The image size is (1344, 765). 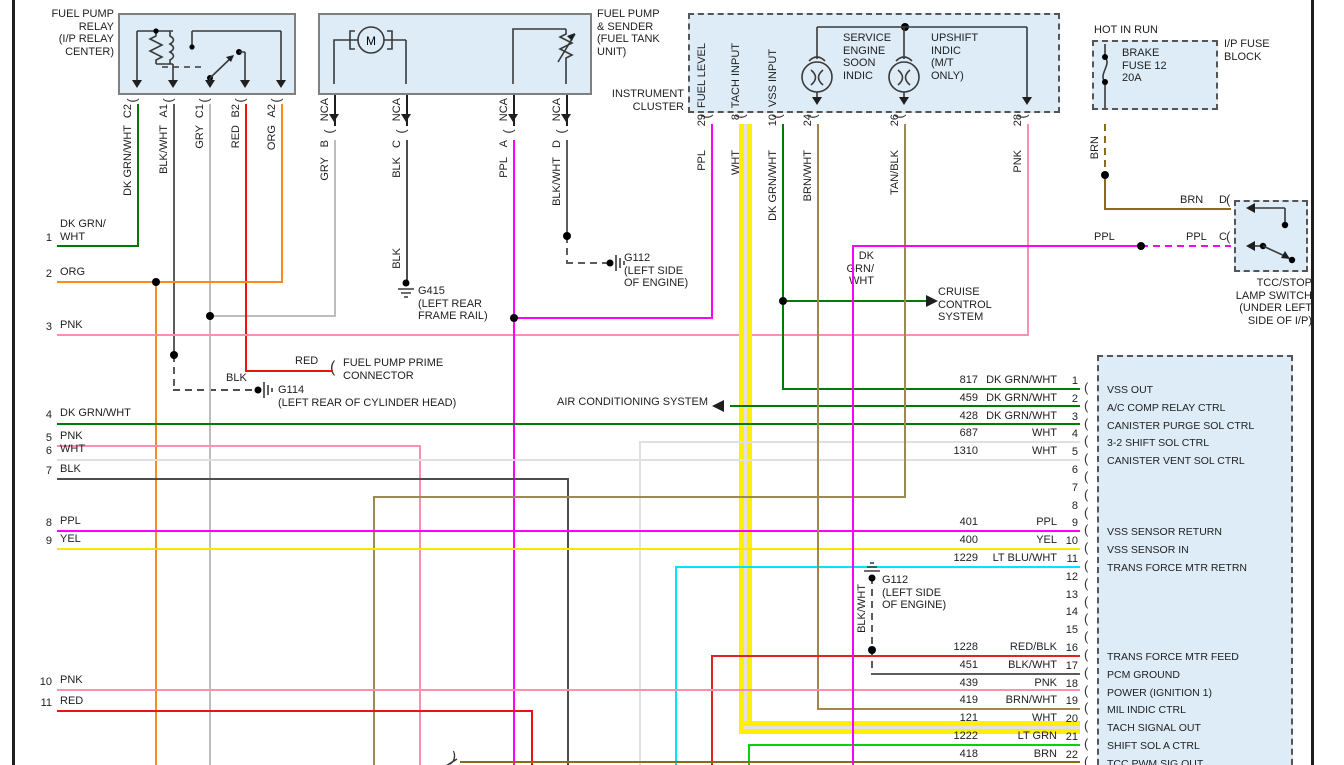 What do you see at coordinates (452, 761) in the screenshot?
I see `brn-connector-tail` at bounding box center [452, 761].